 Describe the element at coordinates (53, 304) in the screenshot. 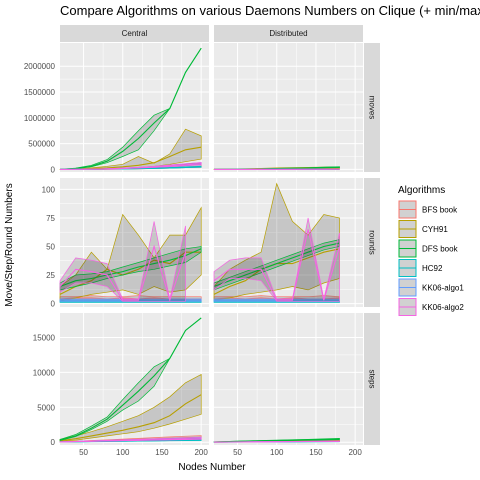

I see `y-tick-label-rounds: 0` at that location.